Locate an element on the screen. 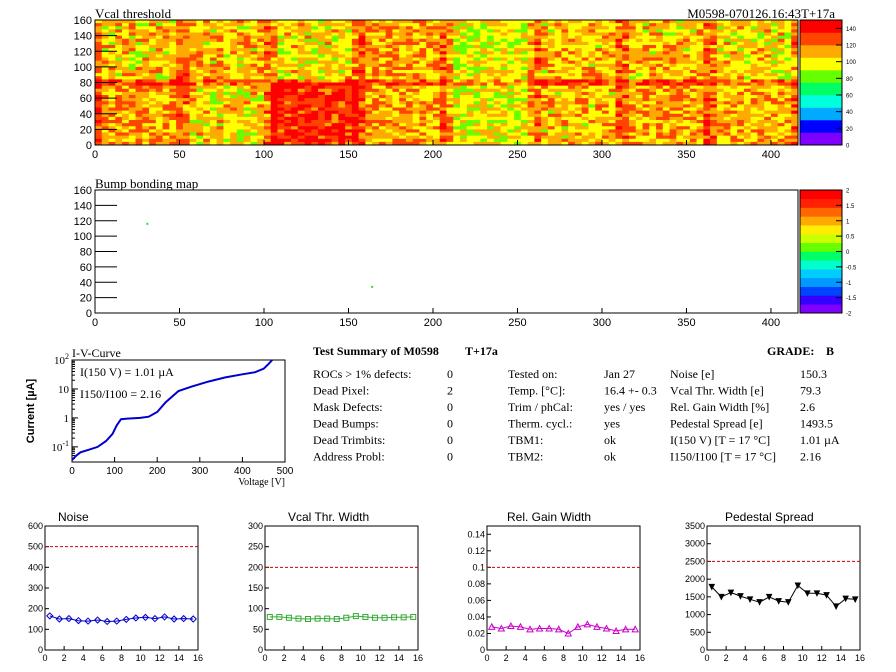  summary-value: 0 is located at coordinates (450, 424).